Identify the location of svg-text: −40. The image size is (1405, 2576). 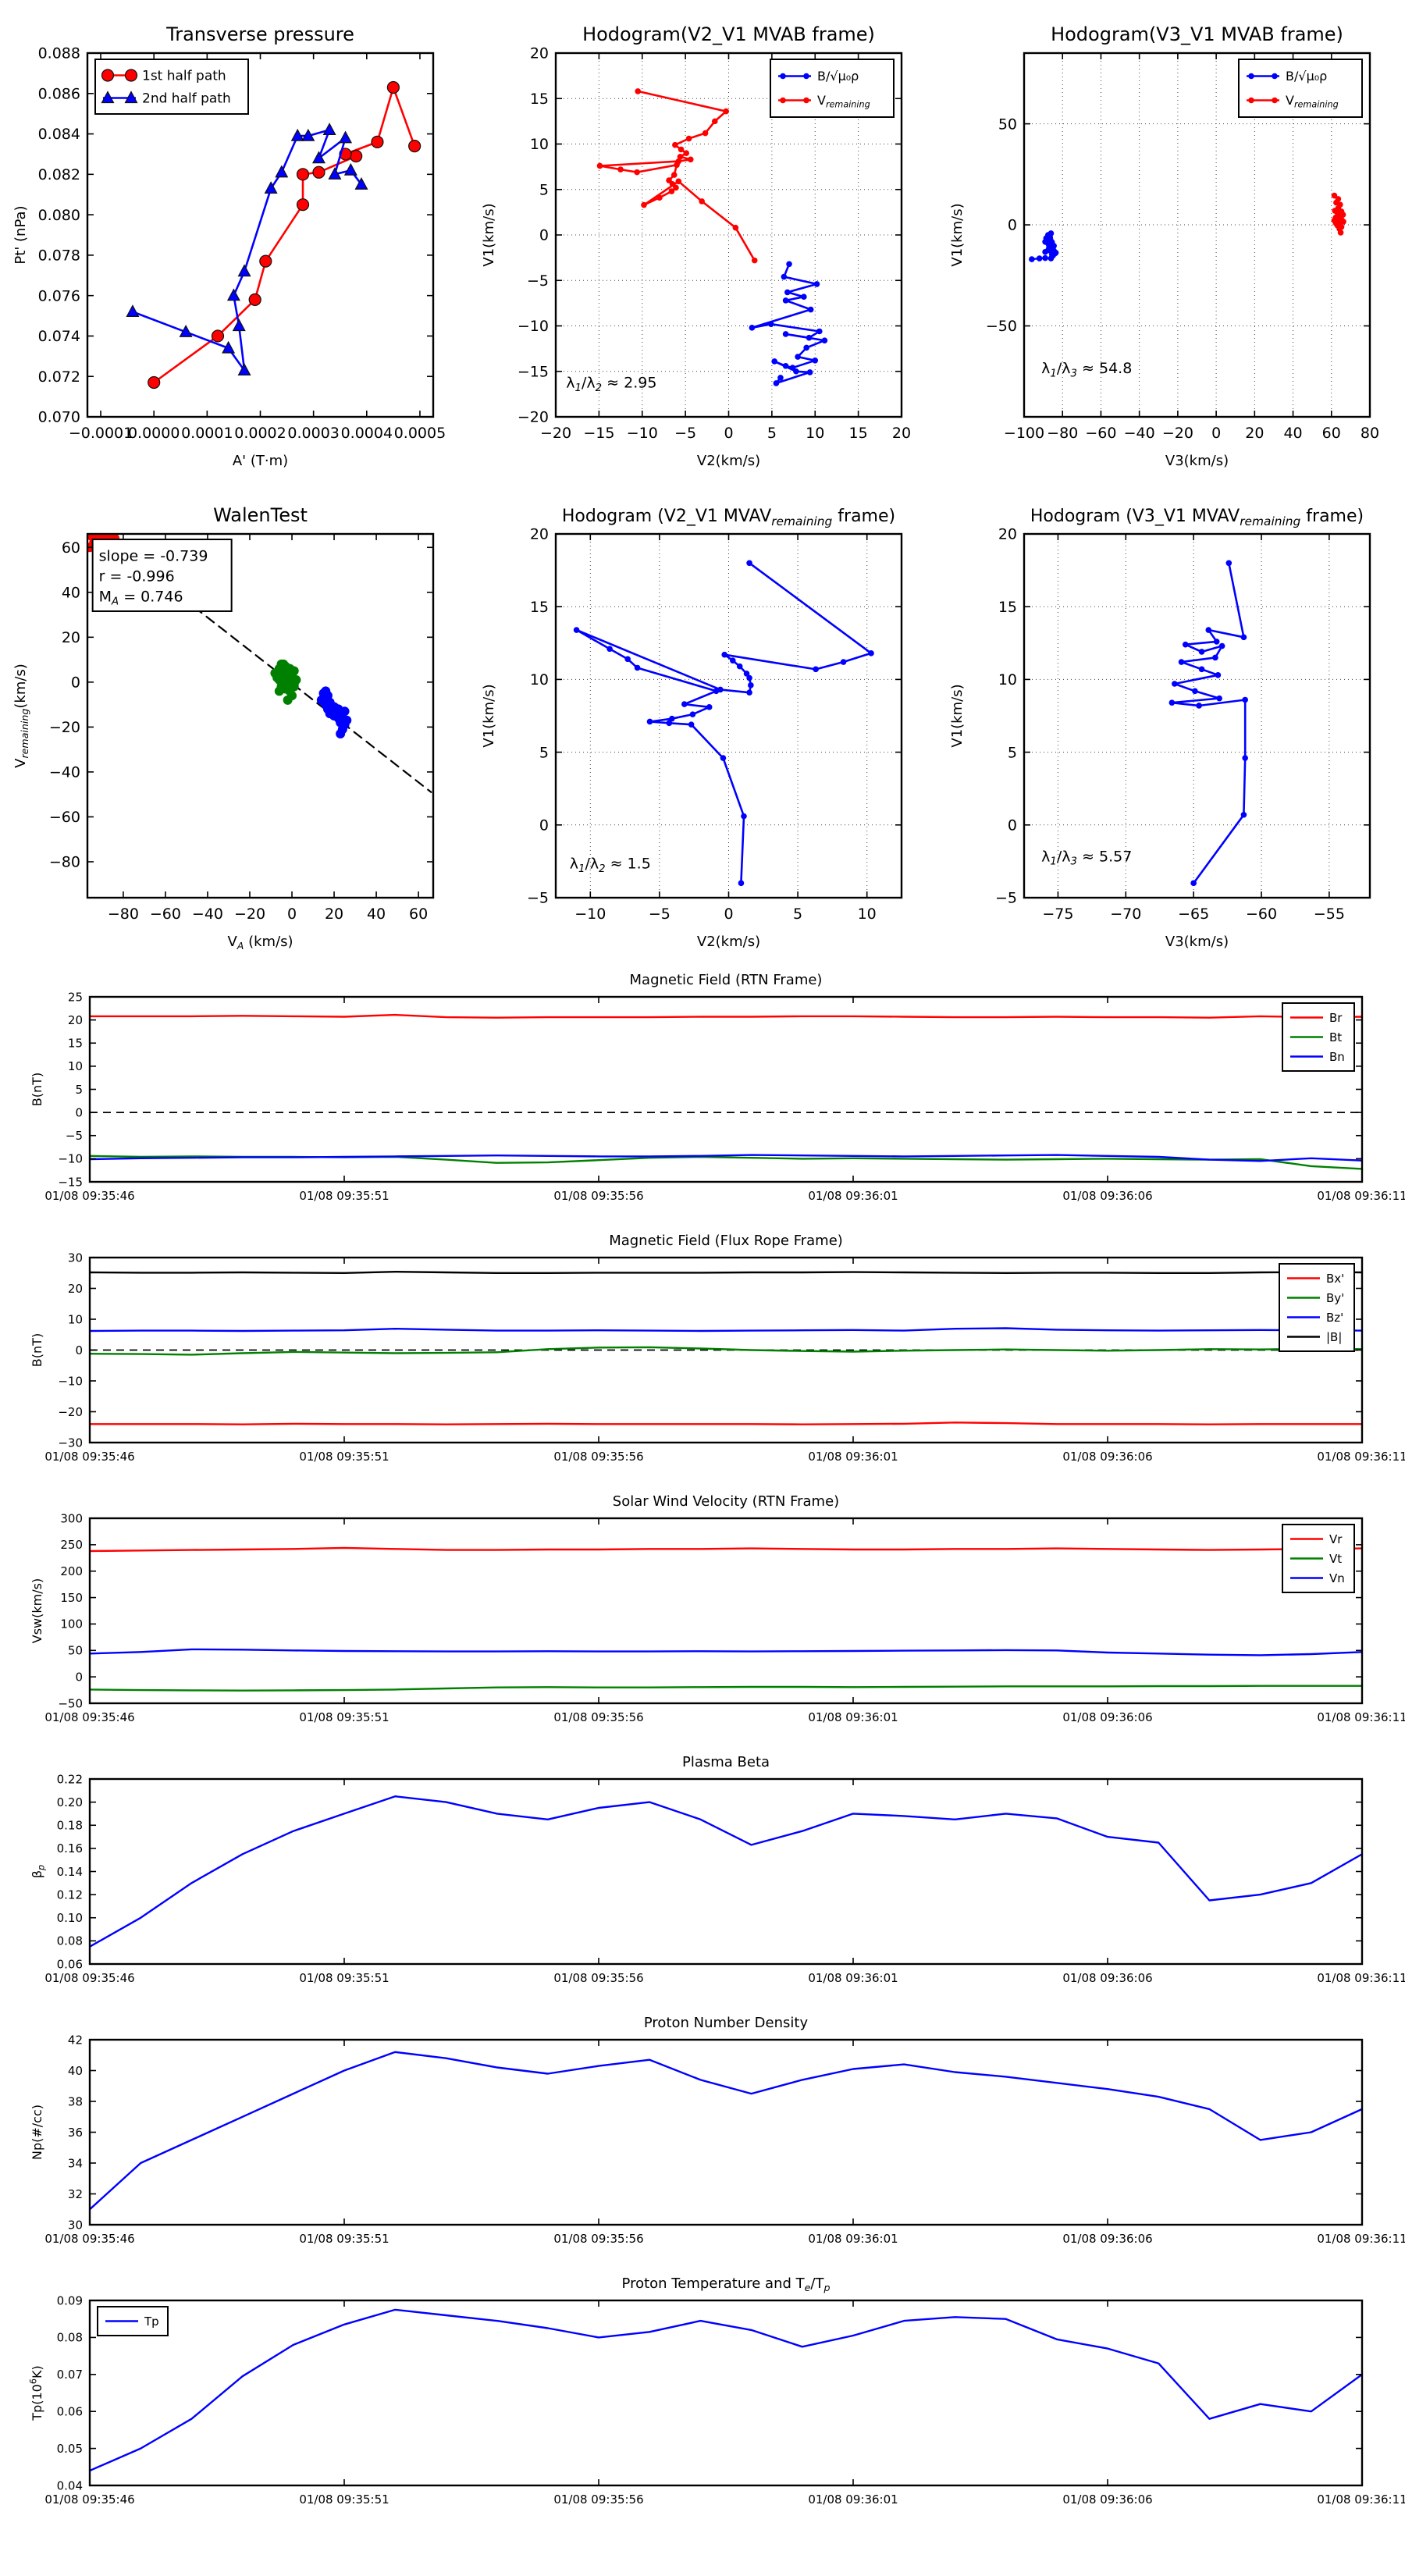
(207, 914).